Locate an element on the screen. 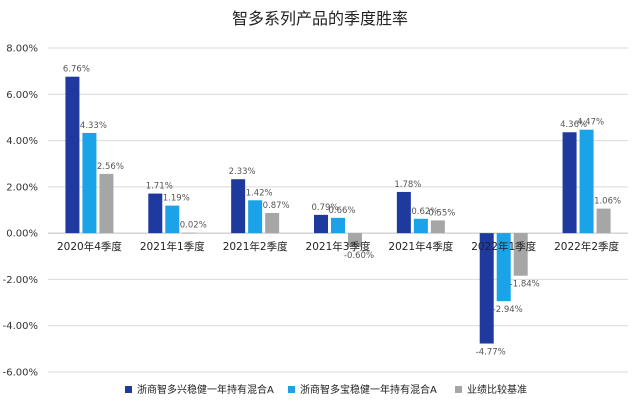 The height and width of the screenshot is (409, 640). data-label: 2.33% is located at coordinates (242, 172).